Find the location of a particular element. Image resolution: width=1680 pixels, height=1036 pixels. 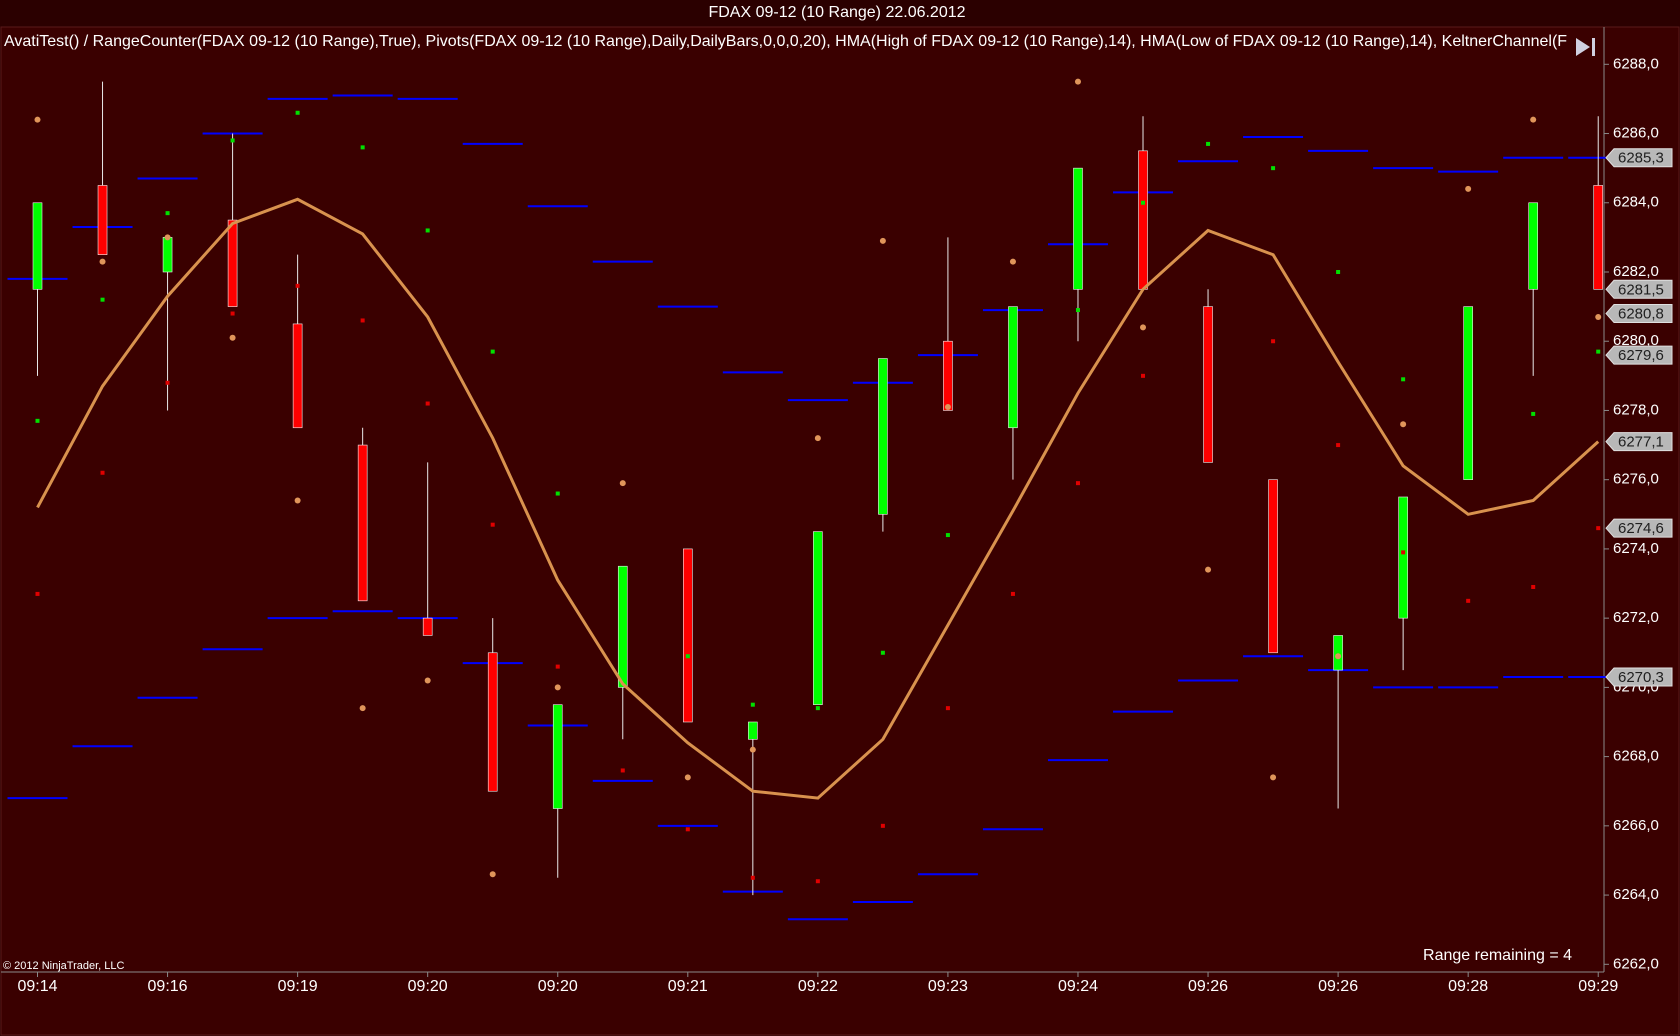

range-remaining: Range remaining = 4 is located at coordinates (1497, 955).